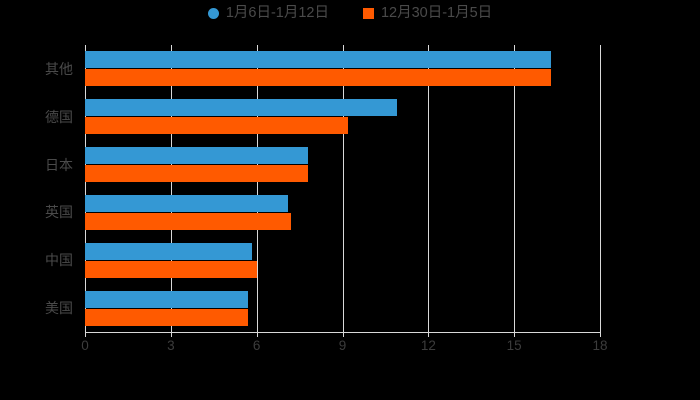 The height and width of the screenshot is (400, 700). I want to click on legend-item-series-2: 12月30日-1月5日, so click(427, 13).